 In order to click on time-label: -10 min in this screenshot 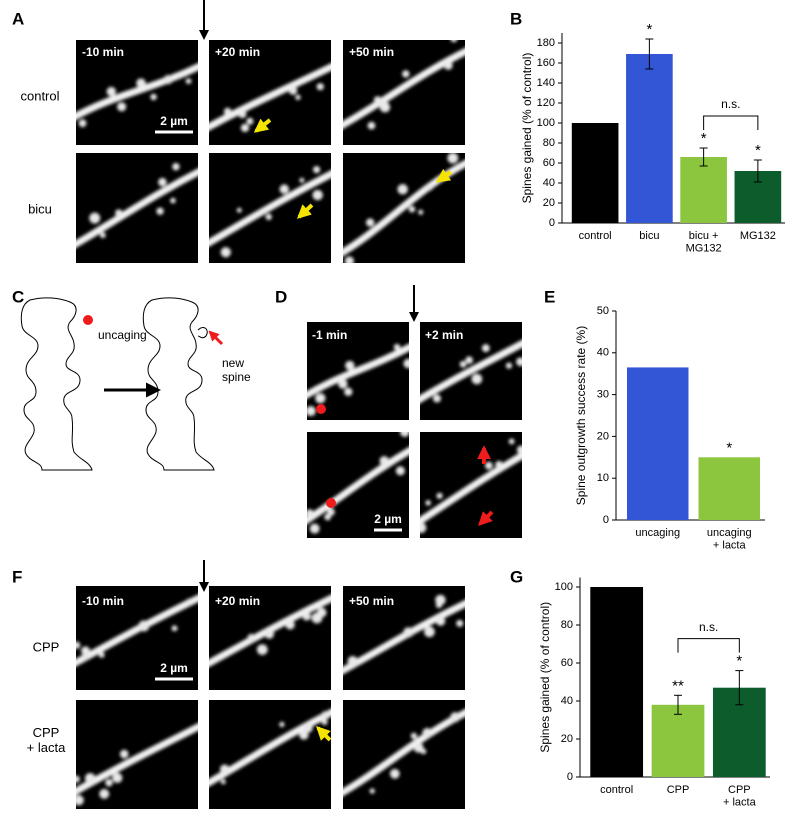, I will do `click(103, 601)`.